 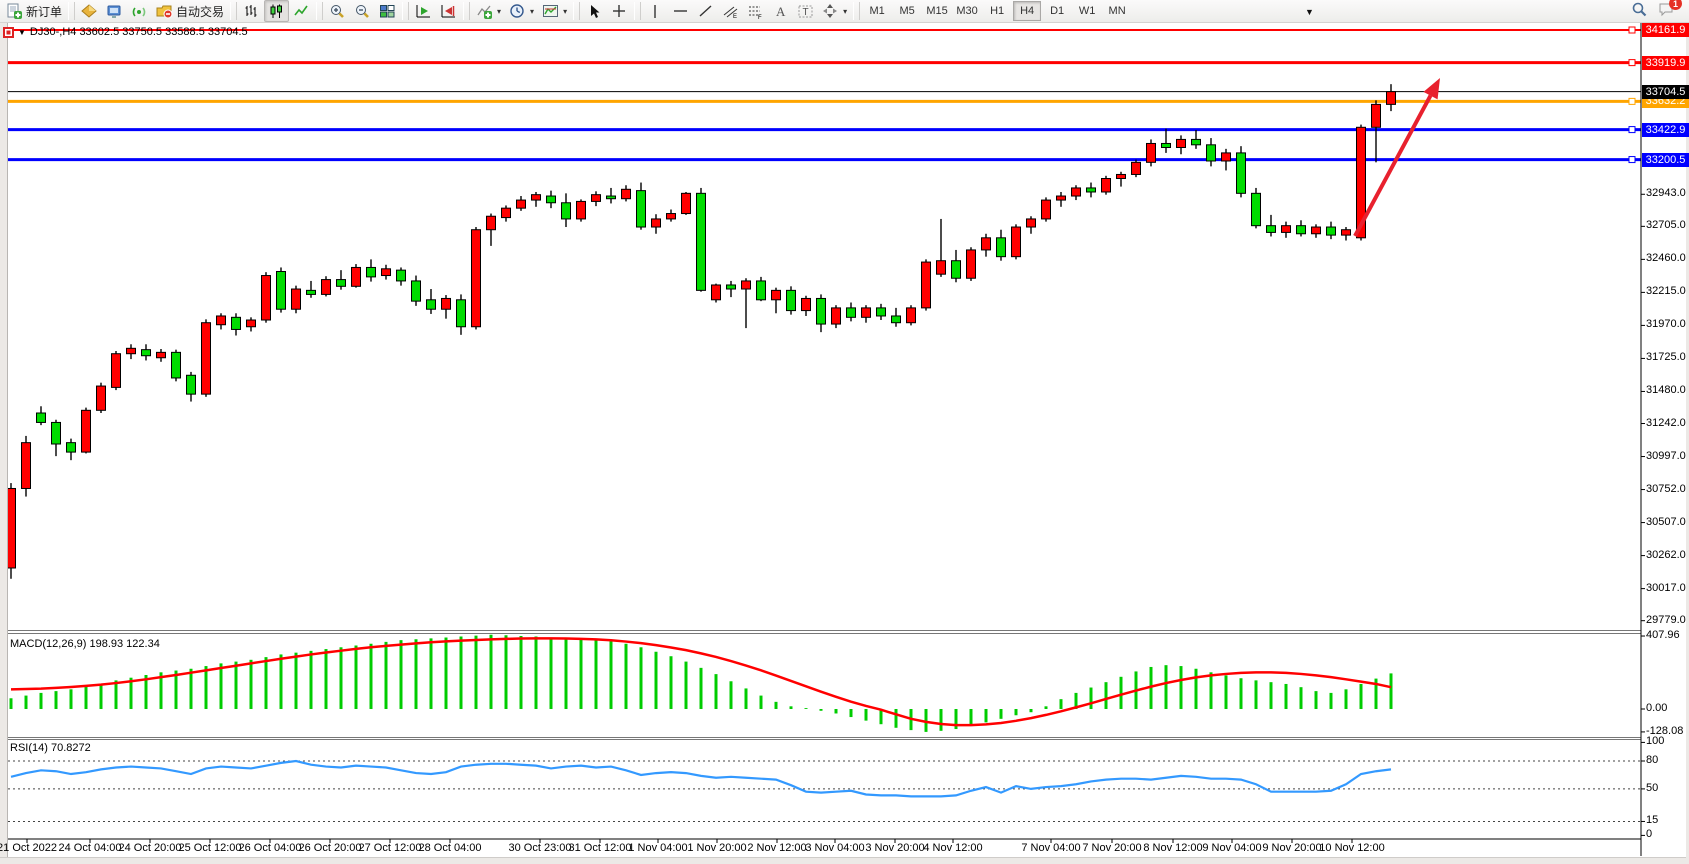 I want to click on timeframe-m1-button: M1, so click(x=877, y=11).